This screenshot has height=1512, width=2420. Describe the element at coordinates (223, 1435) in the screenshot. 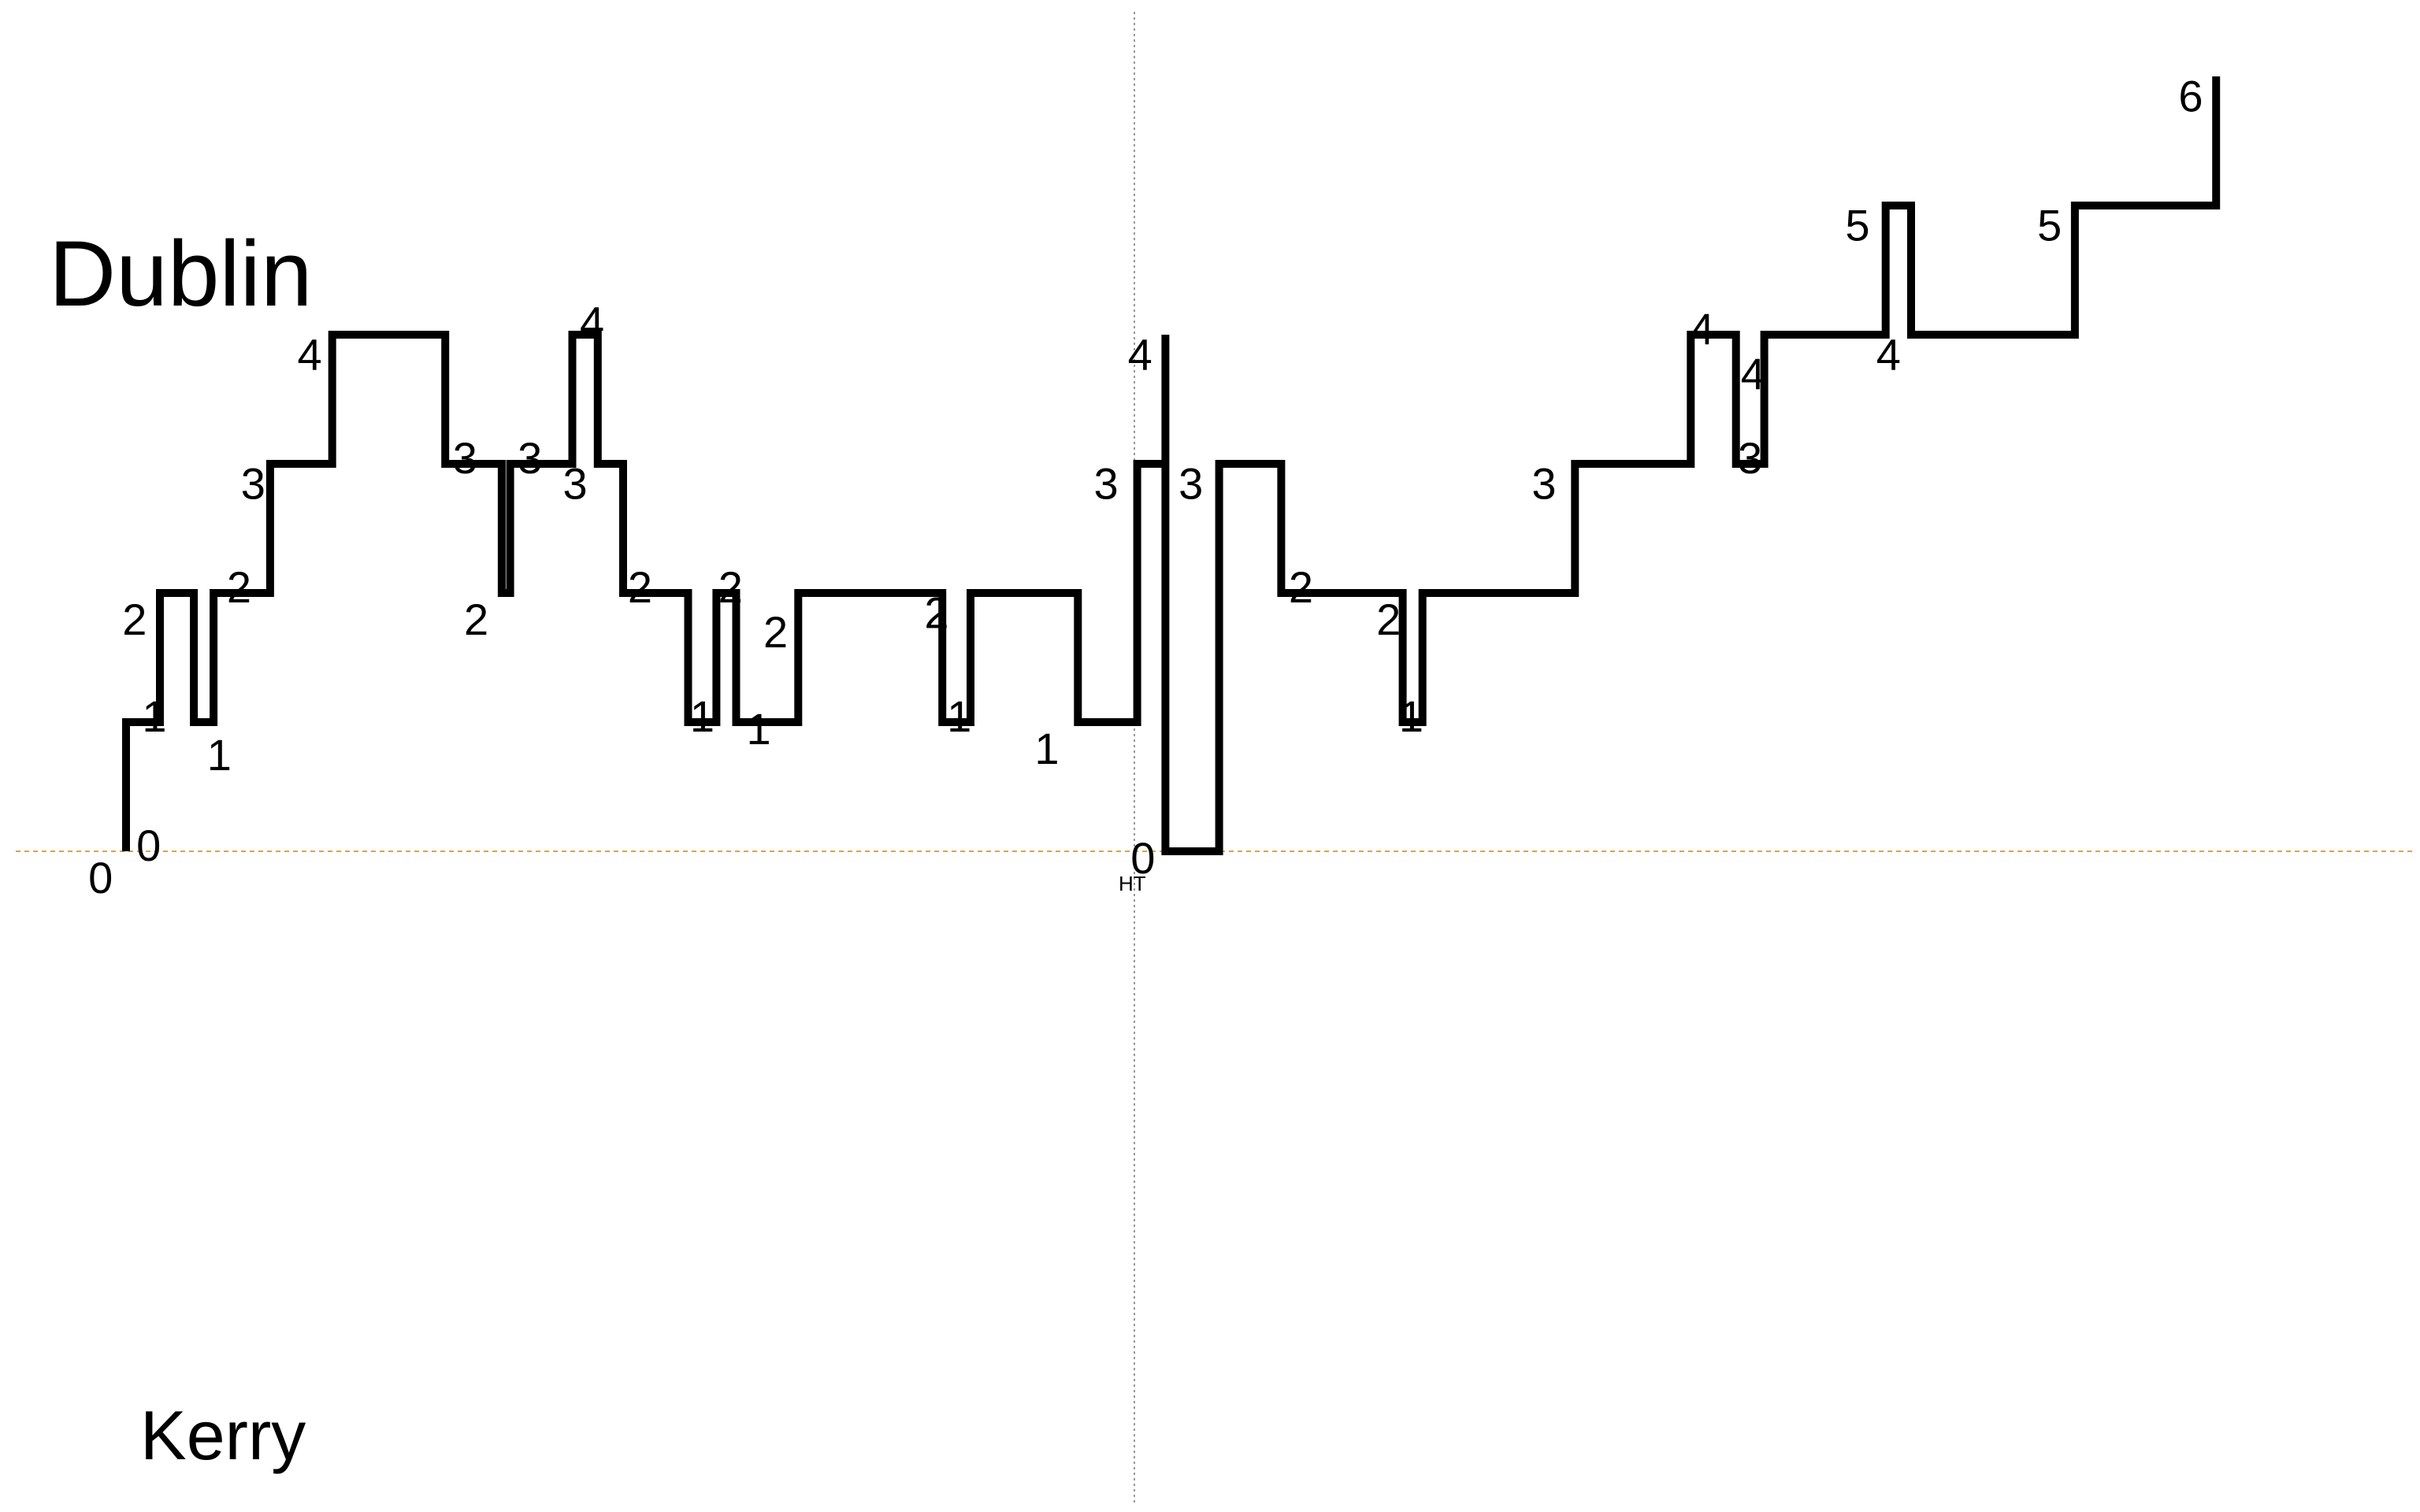

I see `team-bottom-label: Kerry` at that location.